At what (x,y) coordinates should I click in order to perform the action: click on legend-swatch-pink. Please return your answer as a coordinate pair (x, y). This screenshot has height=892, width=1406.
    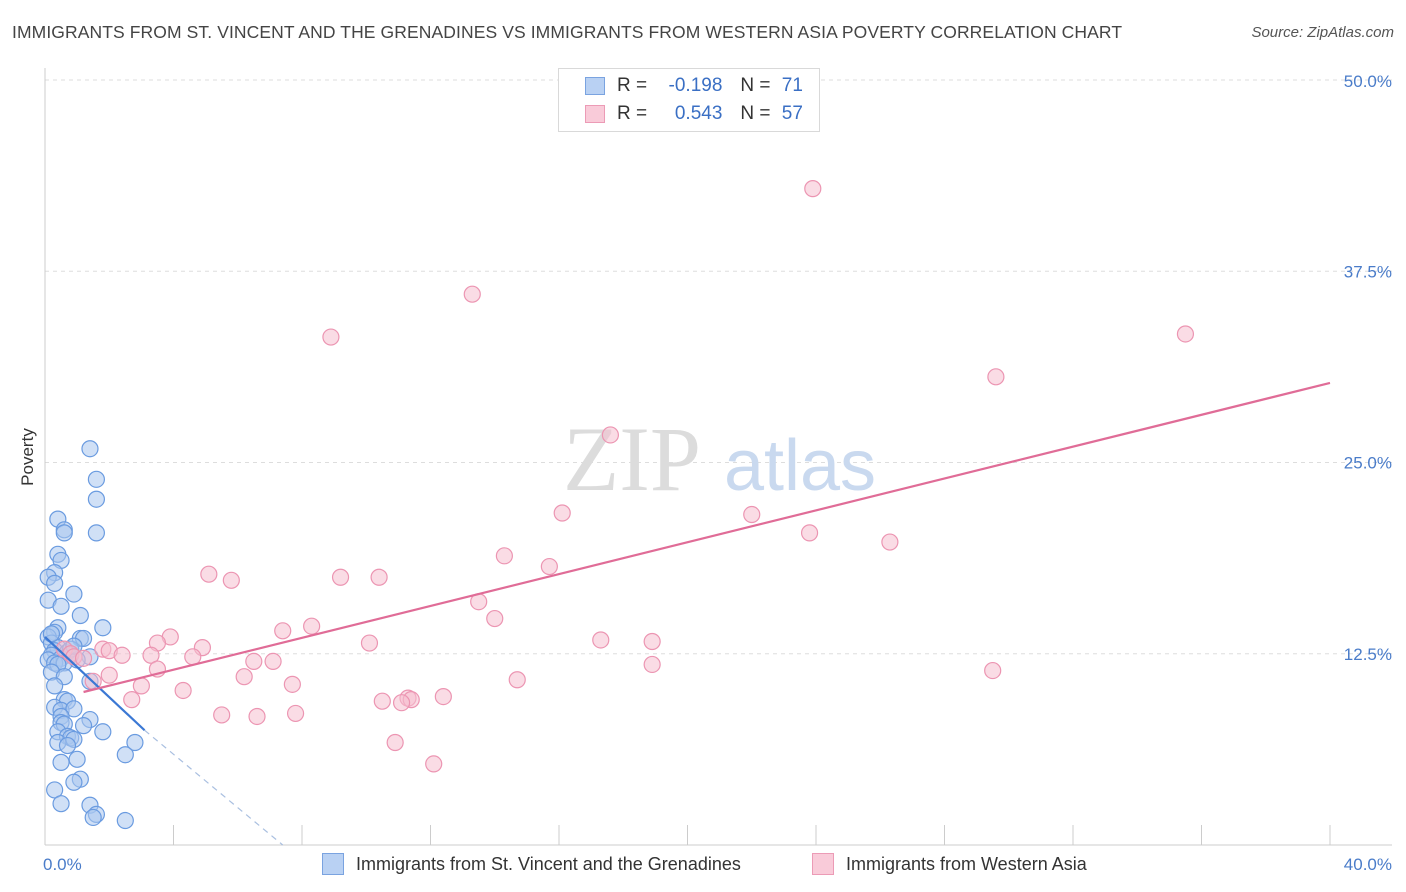
    Looking at the image, I should click on (595, 114).